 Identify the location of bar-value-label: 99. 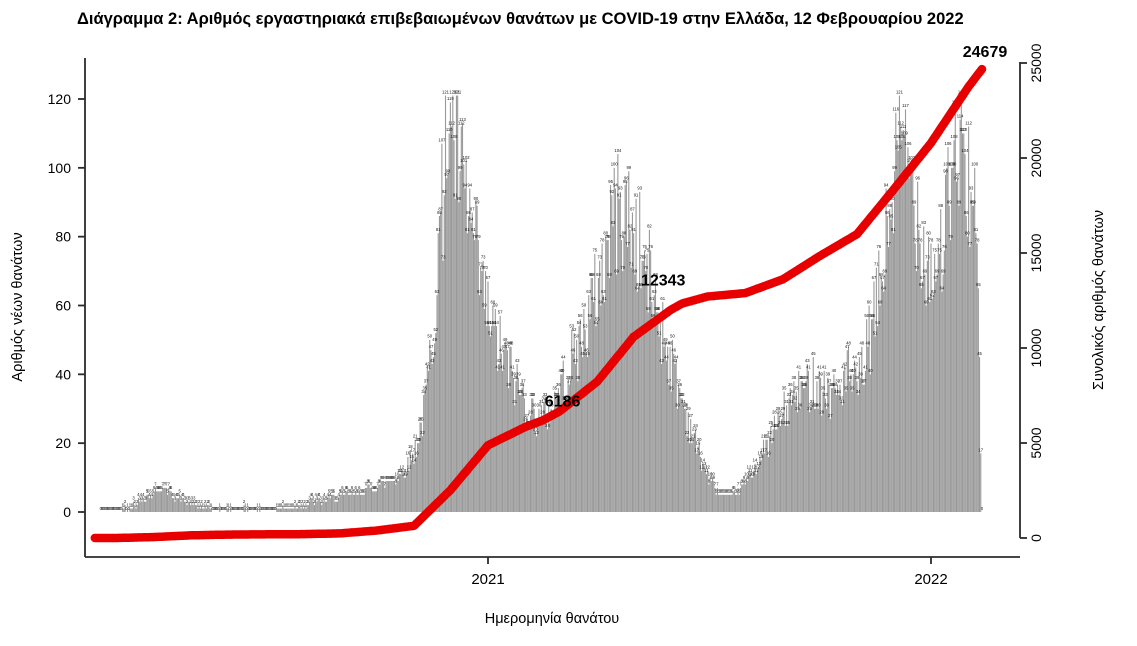
(628, 167).